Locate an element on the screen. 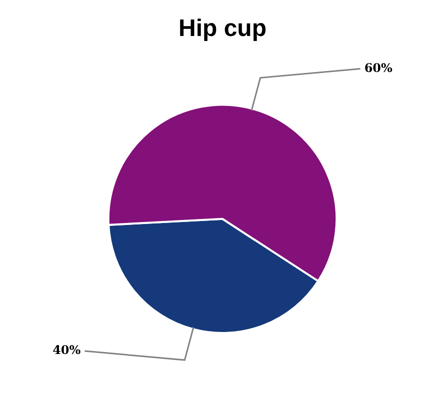 The height and width of the screenshot is (400, 445). data-label: 60% is located at coordinates (379, 67).